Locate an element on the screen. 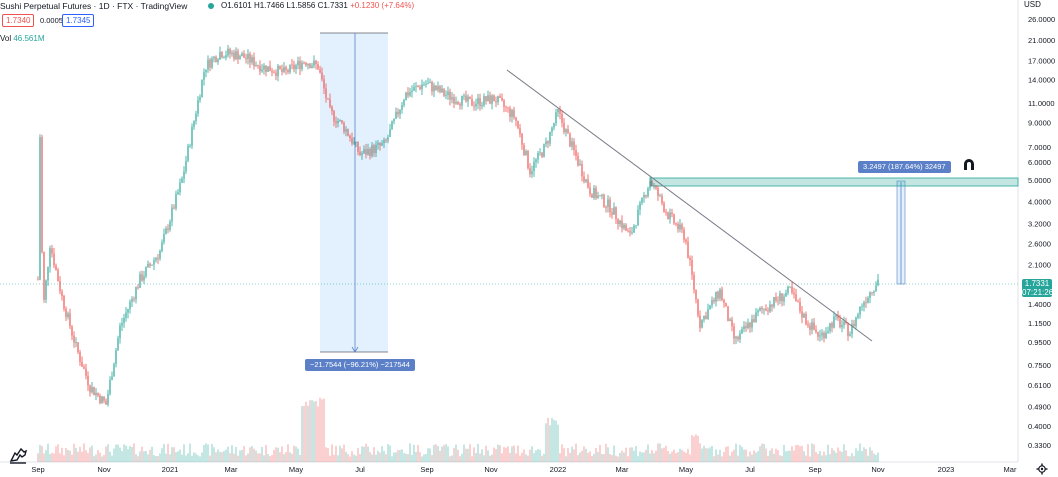 Image resolution: width=1058 pixels, height=477 pixels. tradingview-logo-icon is located at coordinates (18, 454).